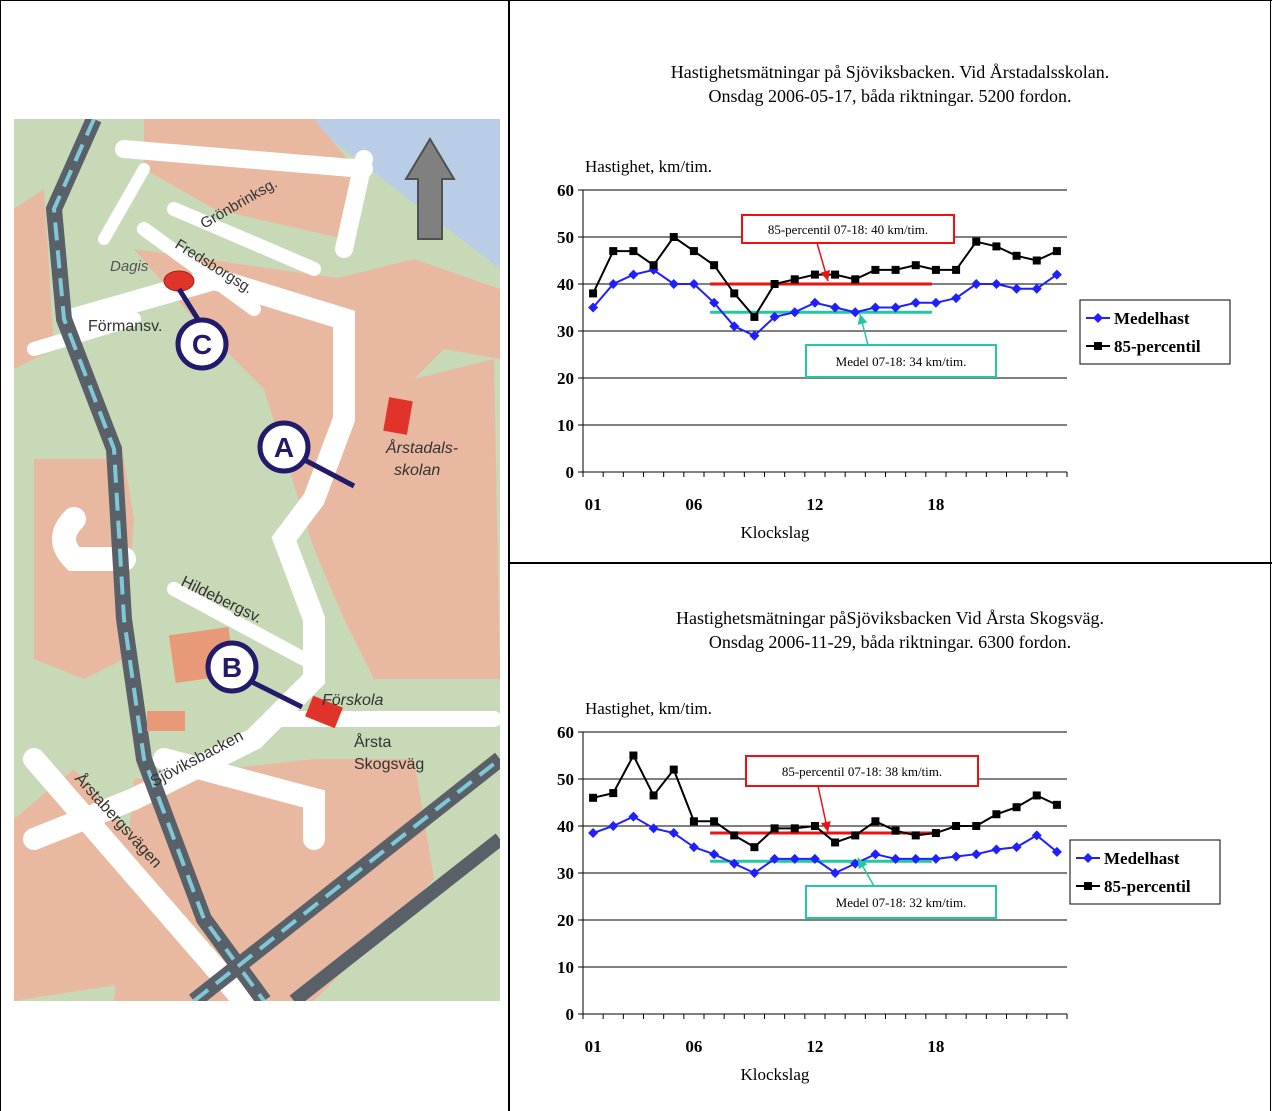  I want to click on y-tick-label: 60, so click(565, 732).